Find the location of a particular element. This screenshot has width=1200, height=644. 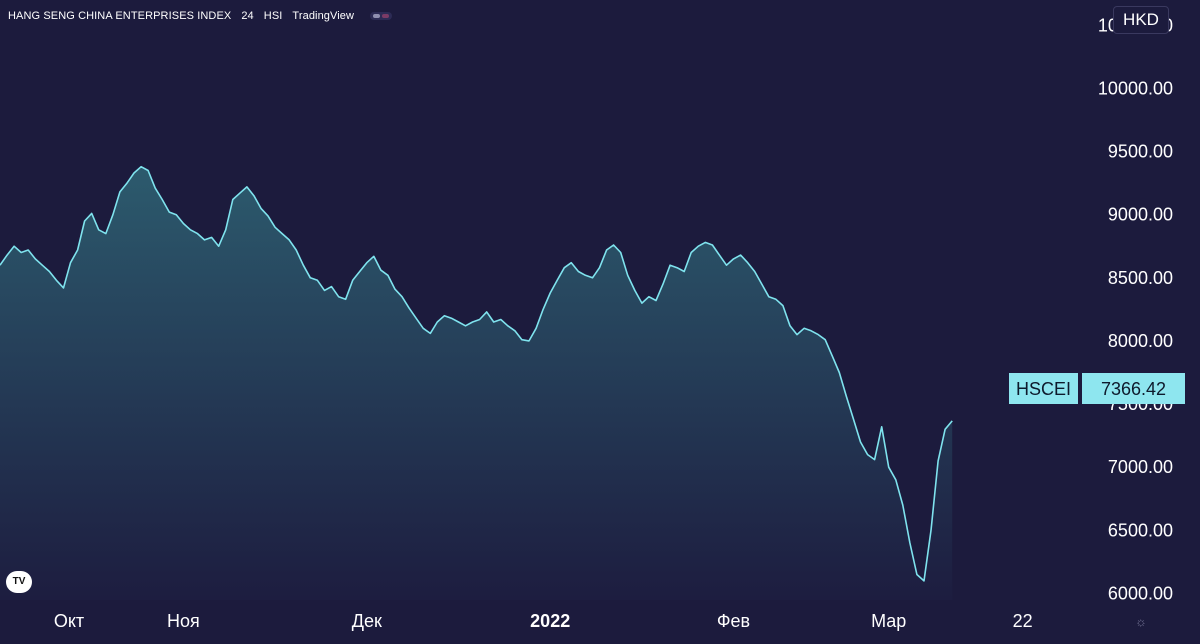

symbol-badge is located at coordinates (1043, 388).